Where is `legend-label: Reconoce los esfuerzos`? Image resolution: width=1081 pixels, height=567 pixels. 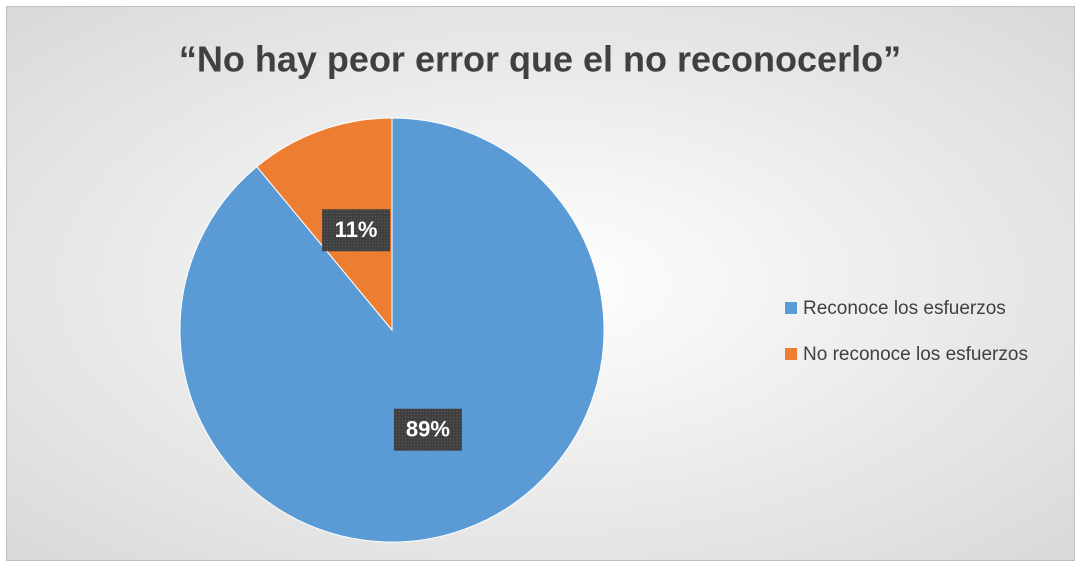
legend-label: Reconoce los esfuerzos is located at coordinates (904, 308).